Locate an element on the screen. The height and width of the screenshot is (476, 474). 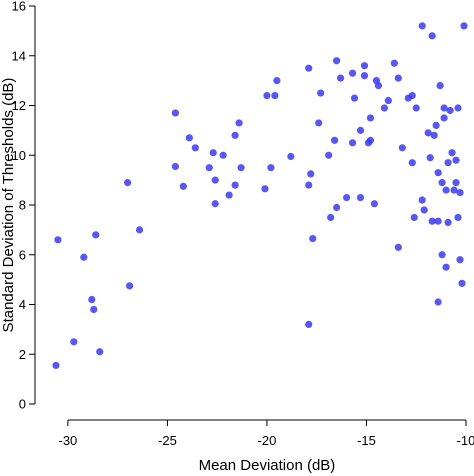
y-tick-label: 12 is located at coordinates (19, 105).